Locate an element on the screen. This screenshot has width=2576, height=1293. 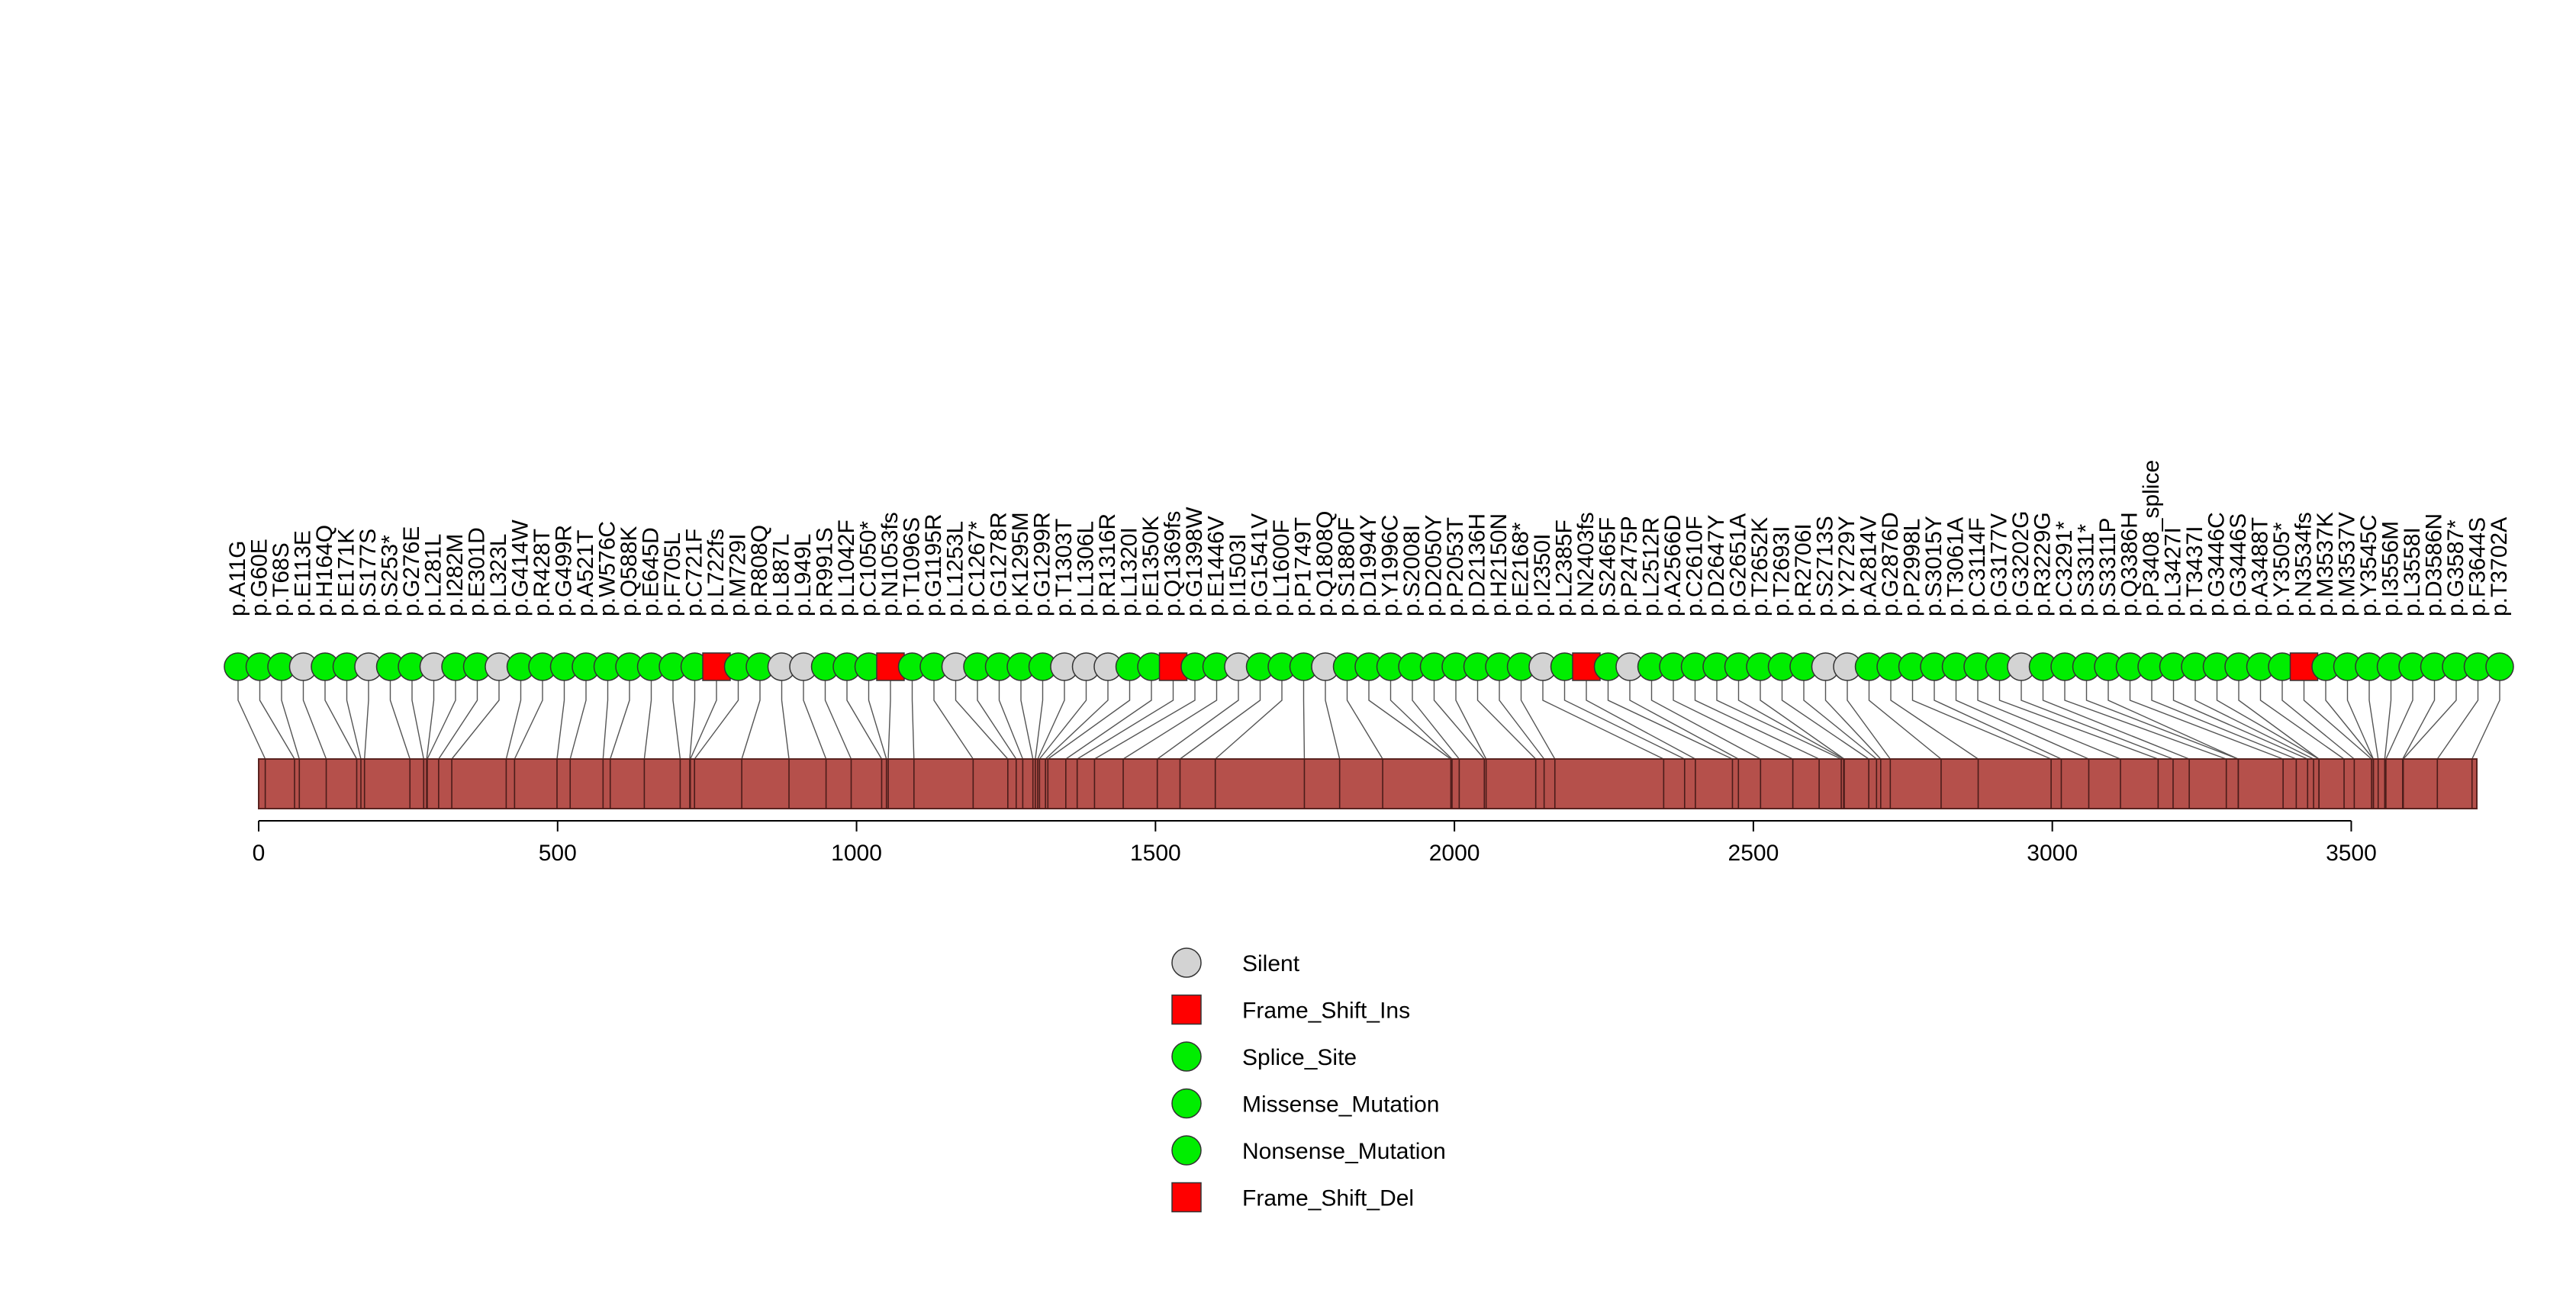
mutation-label: p.G1299R is located at coordinates (1042, 564).